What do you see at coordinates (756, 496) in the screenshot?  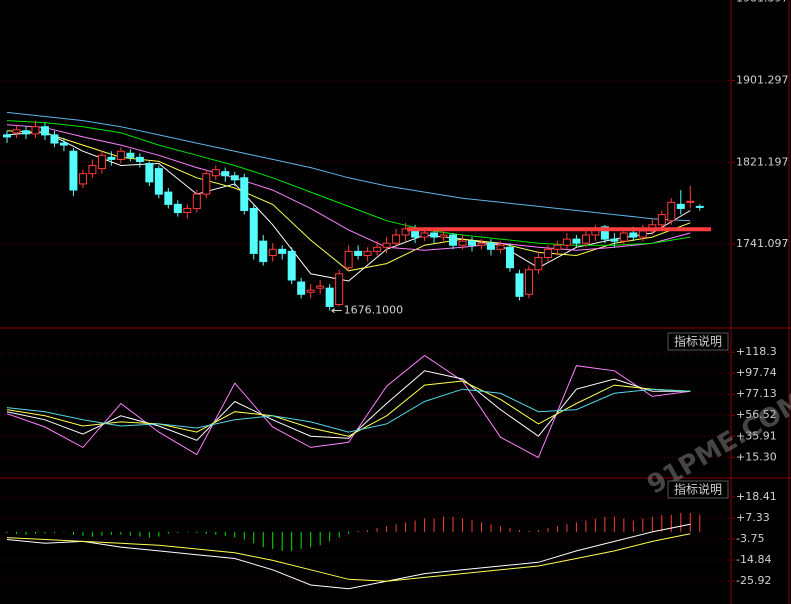 I see `y-tick-label: +18.41` at bounding box center [756, 496].